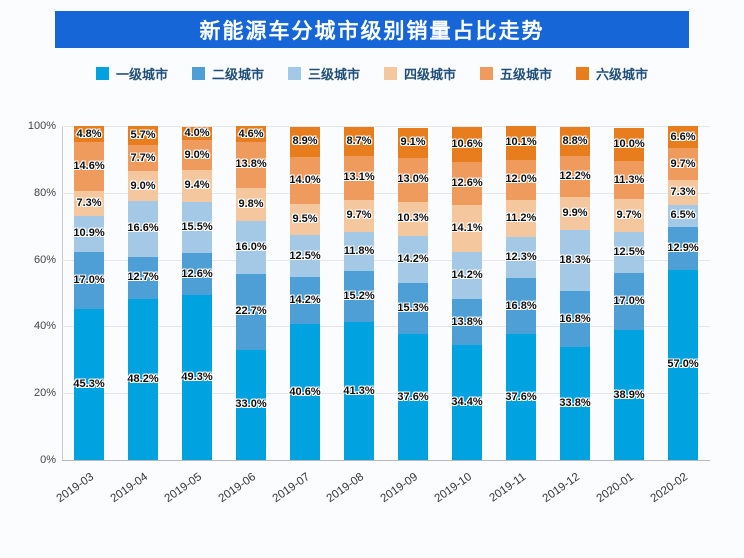  I want to click on segment-value-label: 13.1%, so click(359, 177).